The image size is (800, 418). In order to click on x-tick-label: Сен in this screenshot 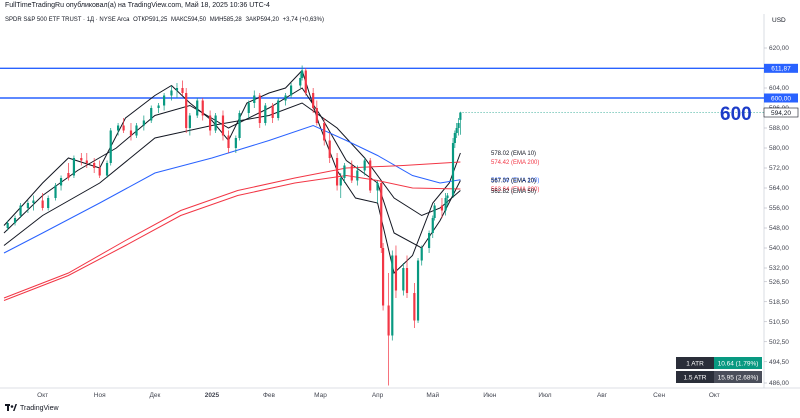, I will do `click(659, 395)`.